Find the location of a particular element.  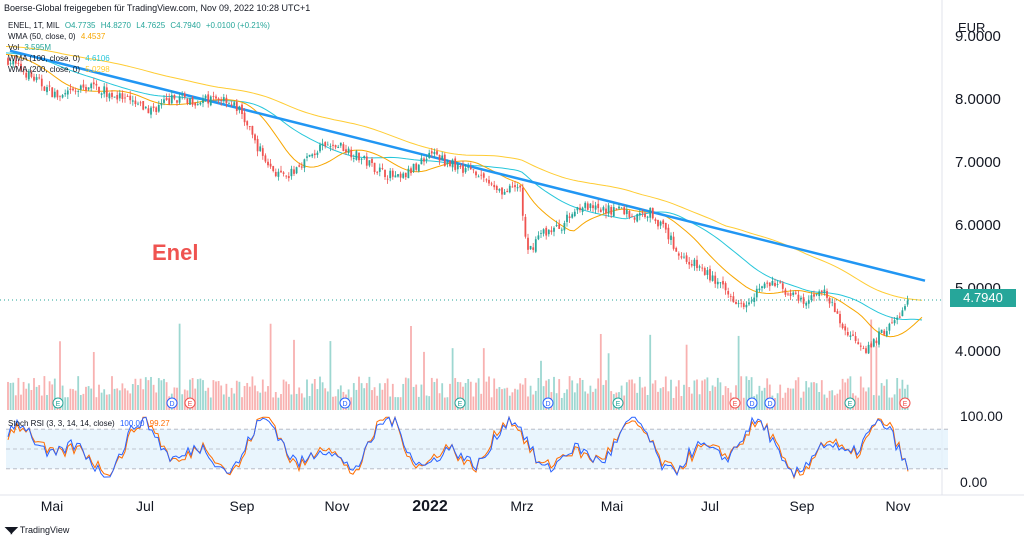

event-marker-label: E is located at coordinates (850, 404).